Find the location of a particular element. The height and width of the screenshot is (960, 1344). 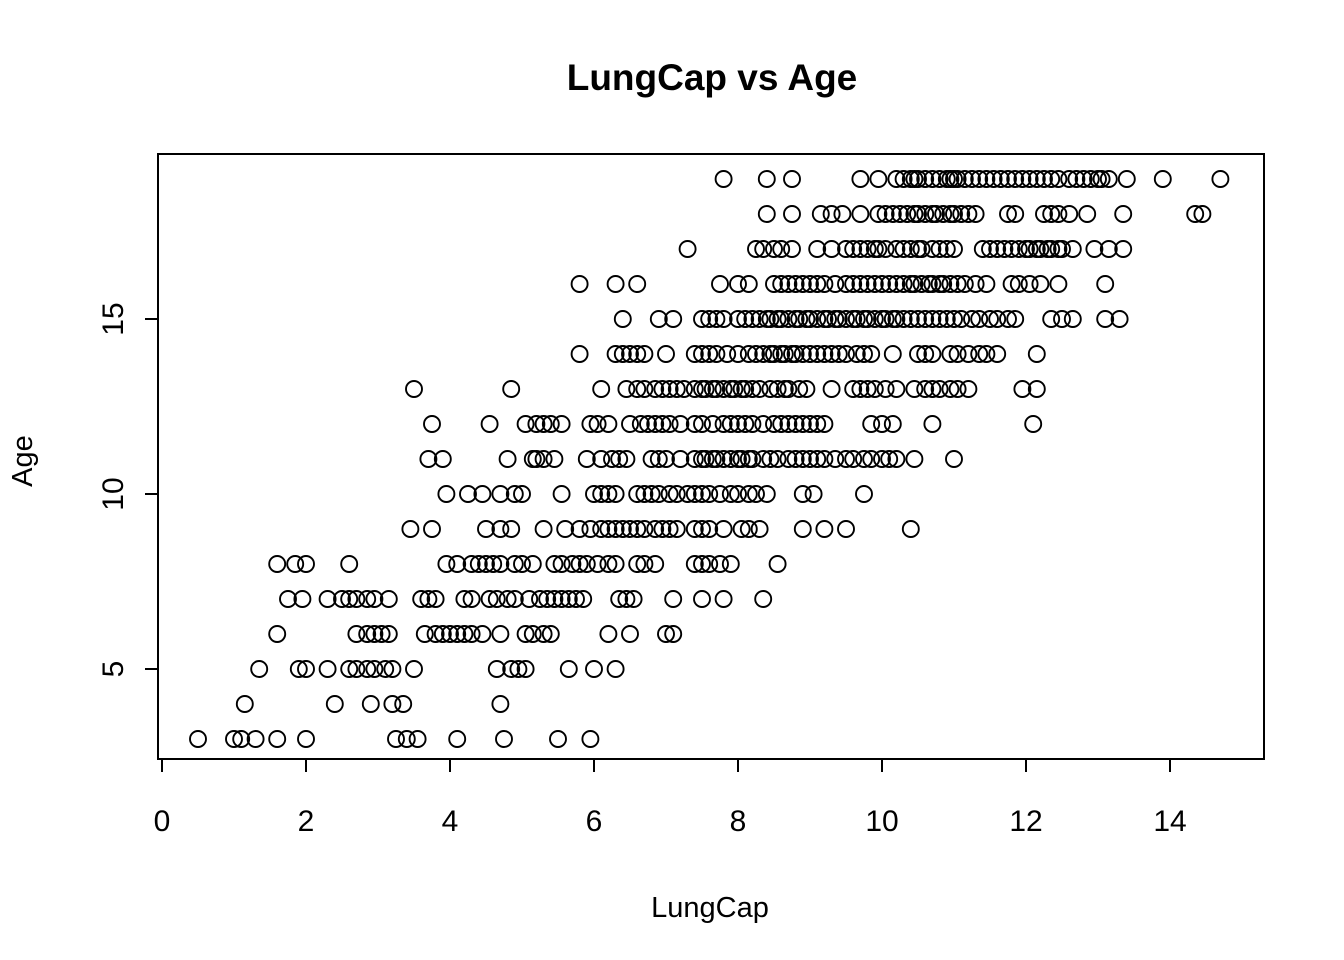

y-axis-label: Age is located at coordinates (23, 461).